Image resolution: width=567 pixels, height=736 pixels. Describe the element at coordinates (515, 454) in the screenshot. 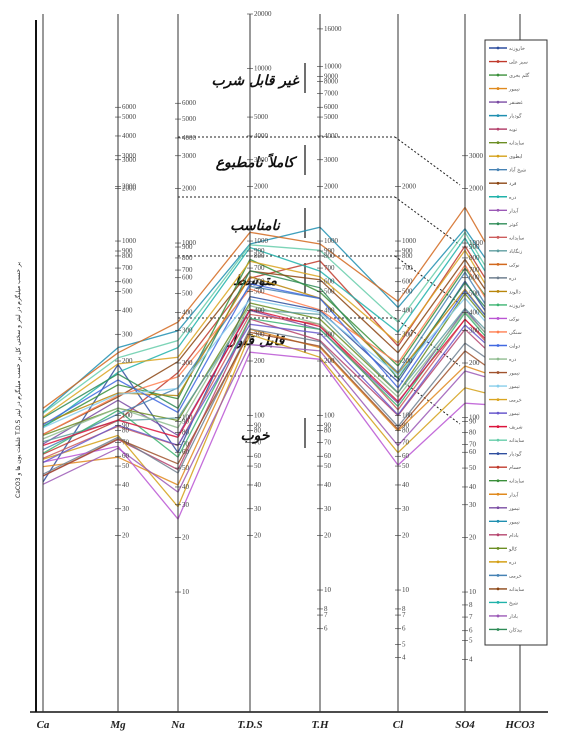

I see `legend-label-30: گودبار` at that location.